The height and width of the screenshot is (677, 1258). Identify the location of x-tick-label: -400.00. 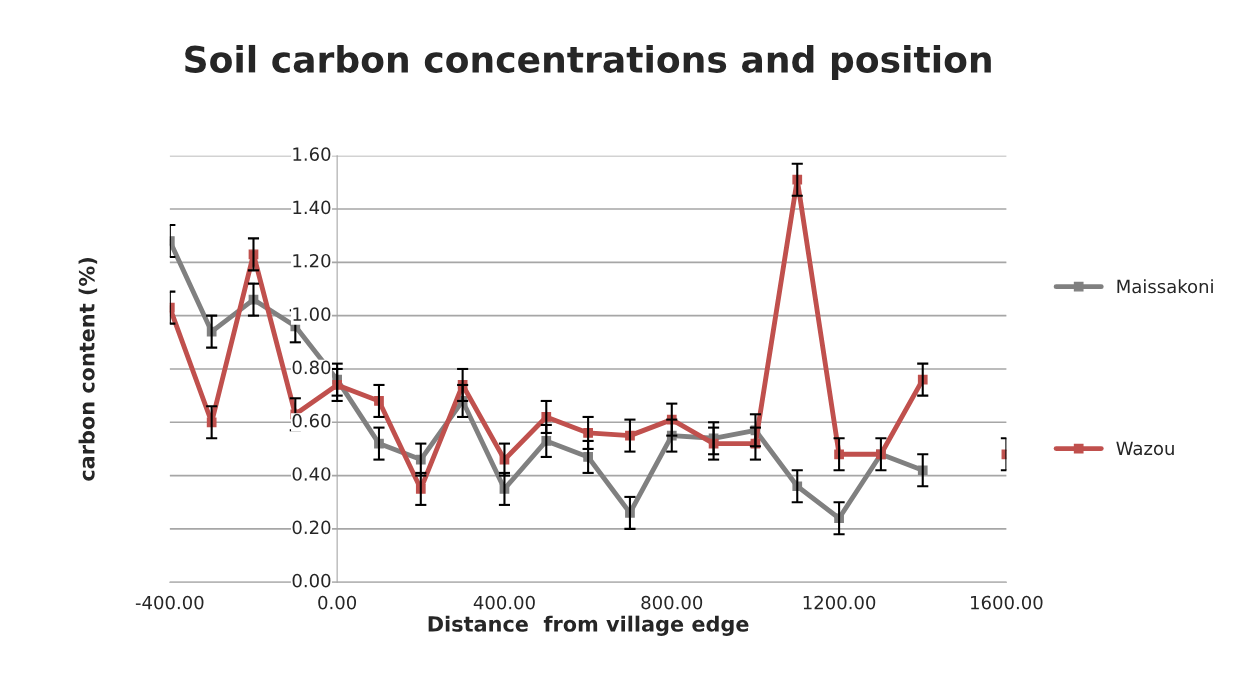
(169, 602).